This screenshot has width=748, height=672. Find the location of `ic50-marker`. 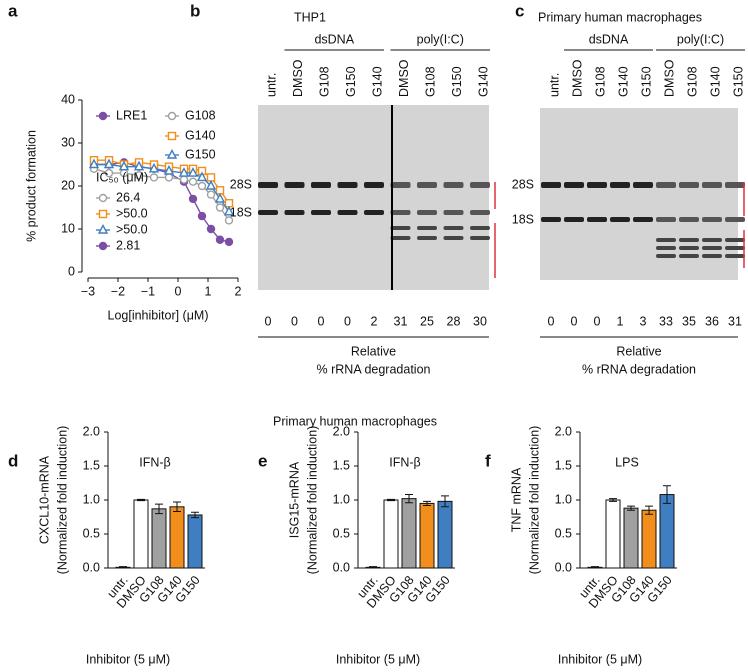

ic50-marker is located at coordinates (103, 246).